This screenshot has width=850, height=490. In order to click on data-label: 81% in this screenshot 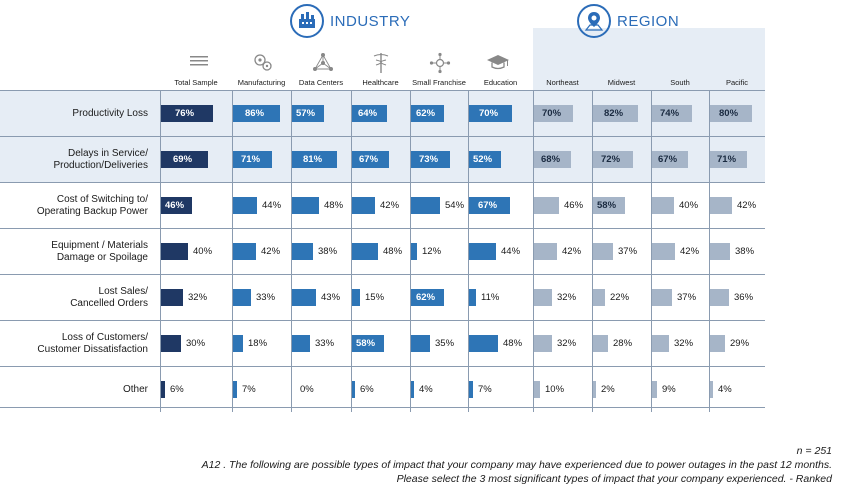, I will do `click(313, 159)`.